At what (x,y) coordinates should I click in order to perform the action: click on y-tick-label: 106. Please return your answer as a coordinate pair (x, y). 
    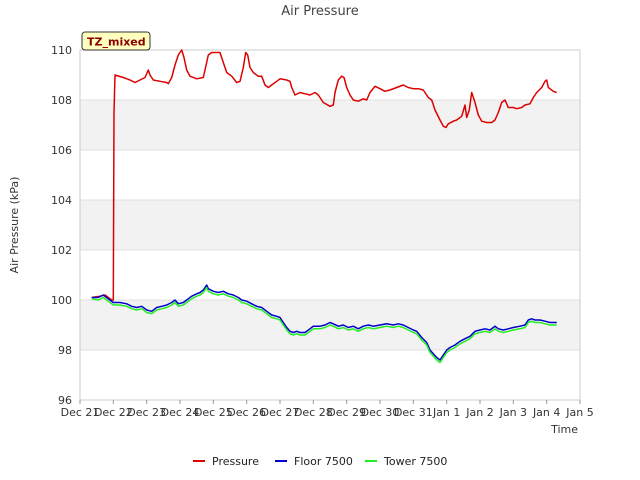
    Looking at the image, I should click on (61, 150).